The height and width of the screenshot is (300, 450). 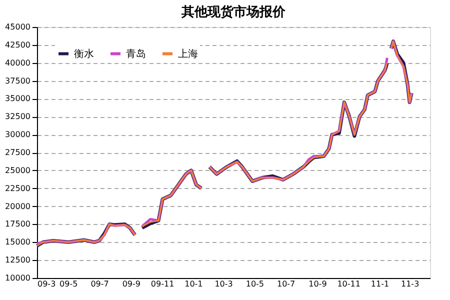 I want to click on x-tick-label: 09-7, so click(x=99, y=284).